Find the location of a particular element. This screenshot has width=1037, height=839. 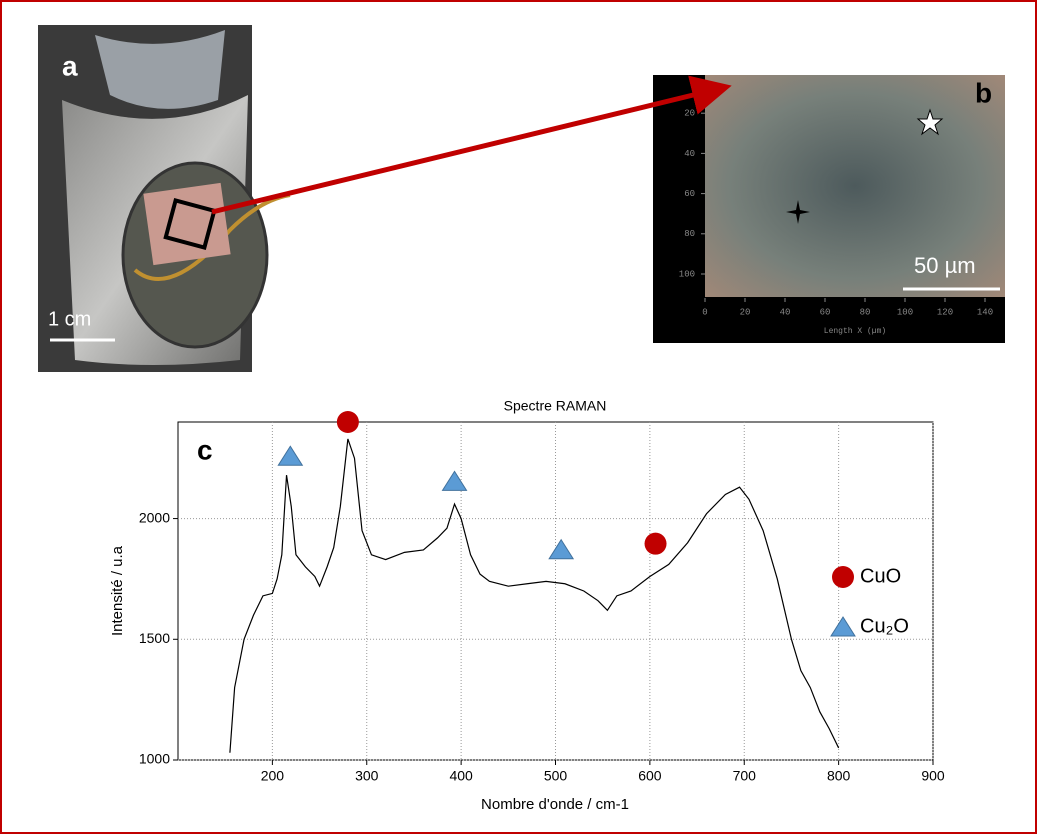

x-tick-label: 700 is located at coordinates (745, 776).